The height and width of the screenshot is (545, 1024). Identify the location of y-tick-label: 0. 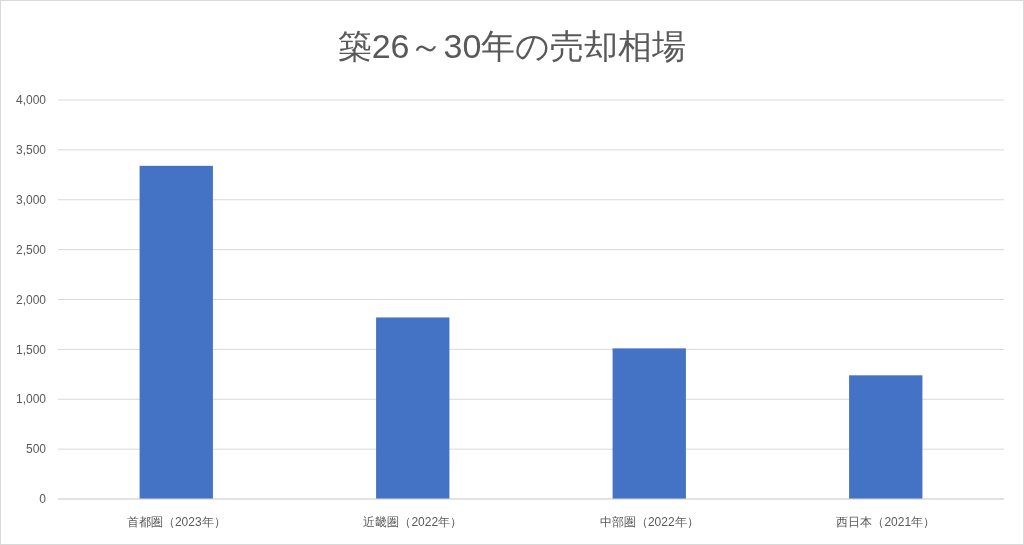
(43, 499).